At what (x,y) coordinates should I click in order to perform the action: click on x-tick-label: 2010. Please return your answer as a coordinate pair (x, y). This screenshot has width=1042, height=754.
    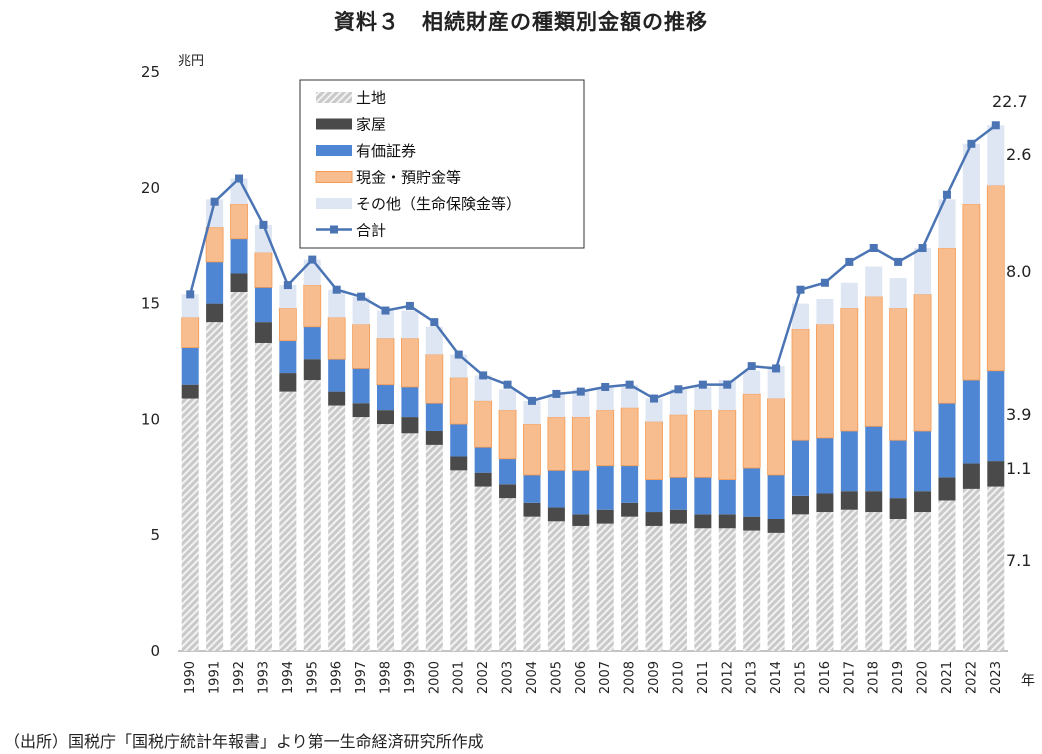
    Looking at the image, I should click on (678, 677).